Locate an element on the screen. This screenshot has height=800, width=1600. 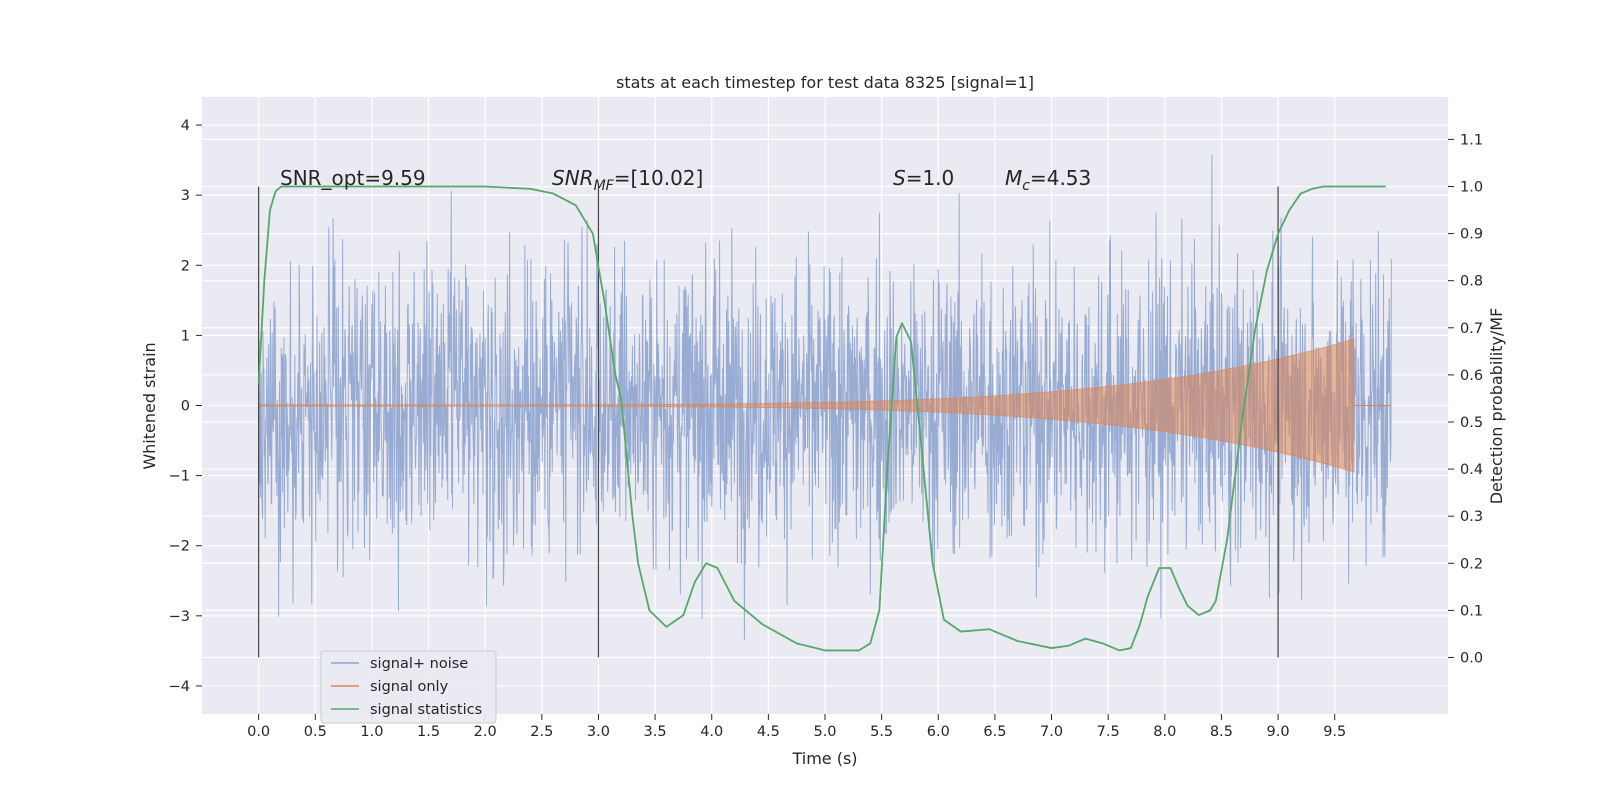
x-tick-label: 2.0 is located at coordinates (485, 732).